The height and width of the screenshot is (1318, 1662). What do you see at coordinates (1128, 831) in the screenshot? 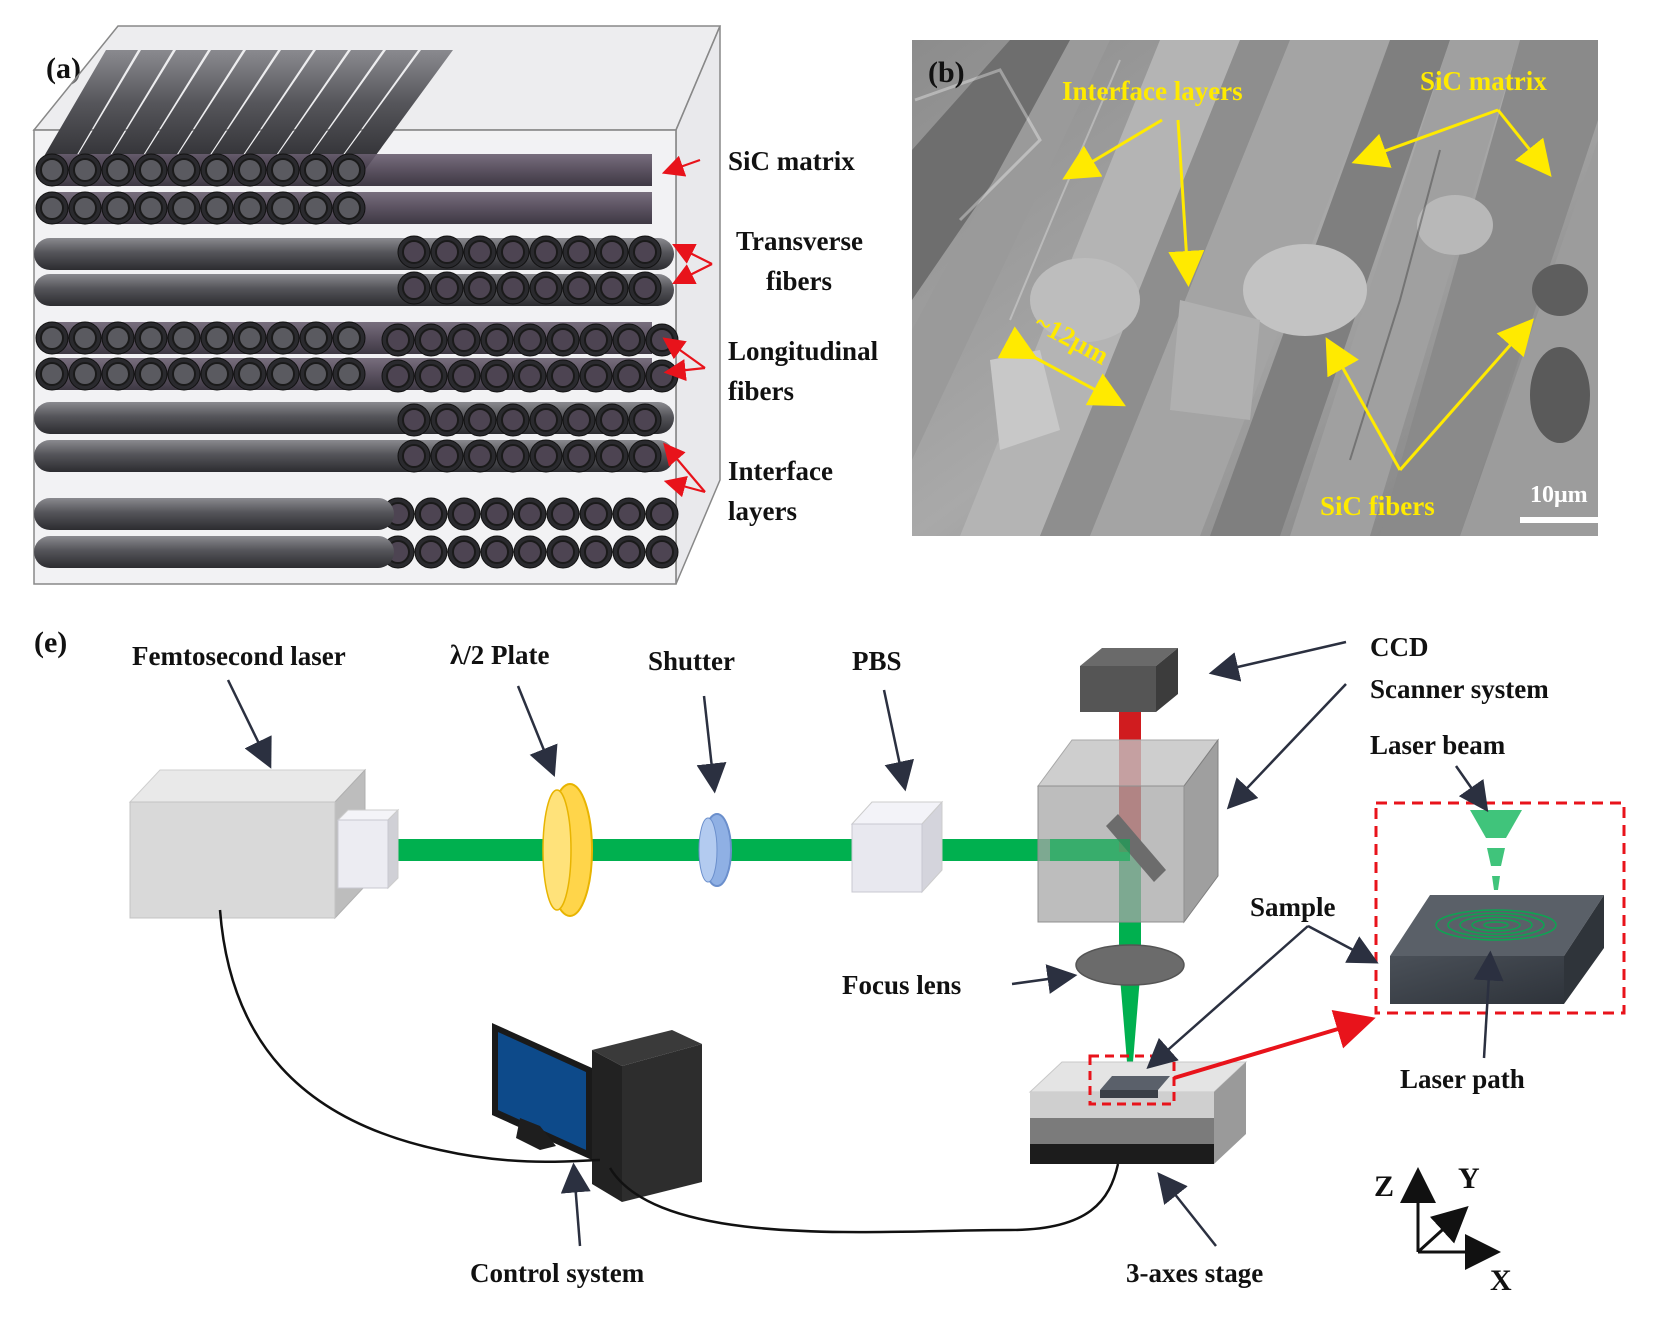
I see `scanner-system-box` at bounding box center [1128, 831].